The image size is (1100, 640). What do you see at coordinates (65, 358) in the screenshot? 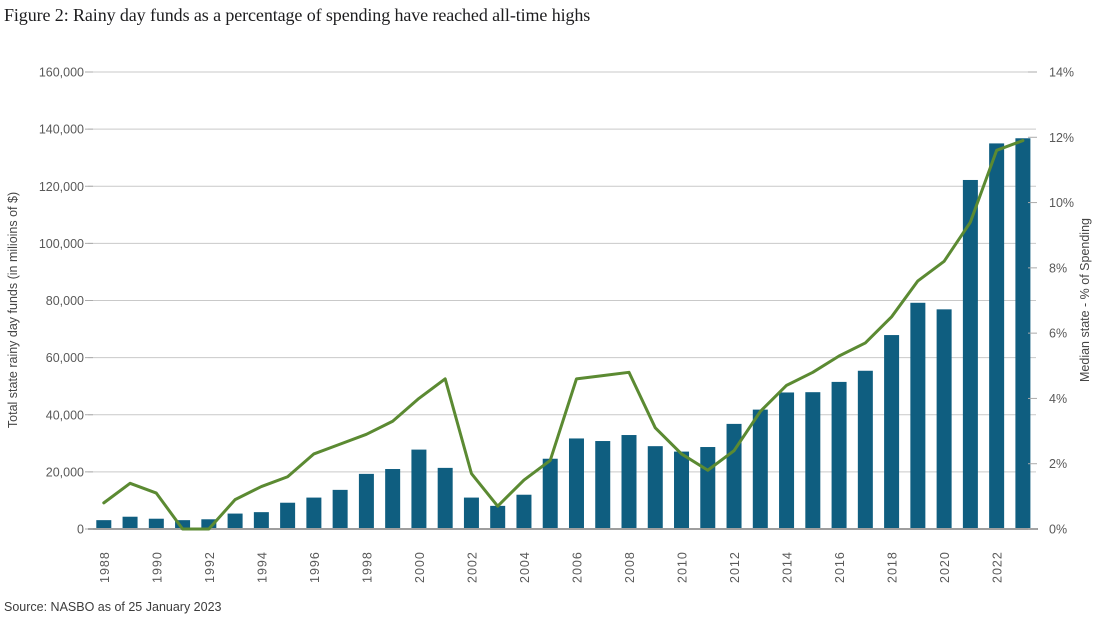
I see `left-axis-tick-label: 60,000` at bounding box center [65, 358].